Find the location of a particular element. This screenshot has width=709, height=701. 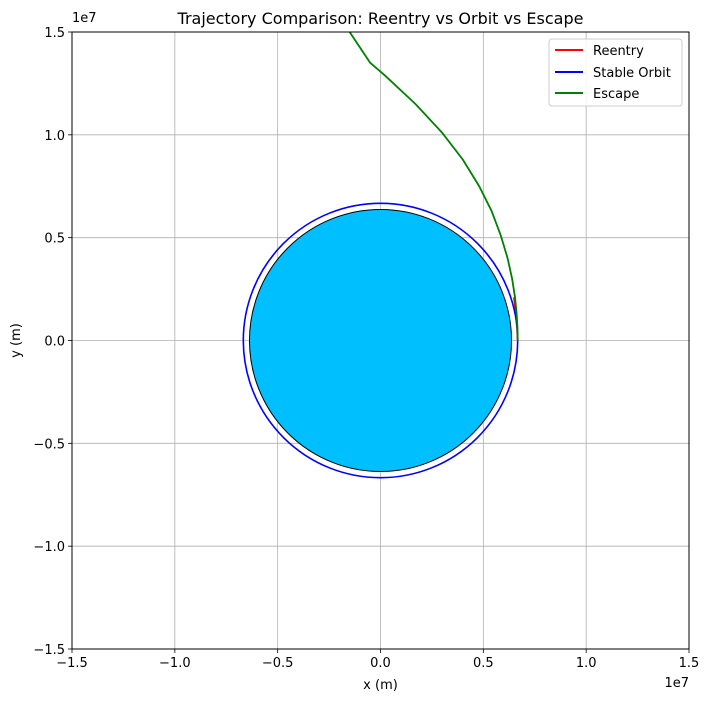

x-offset-label: 1e7 is located at coordinates (676, 683).